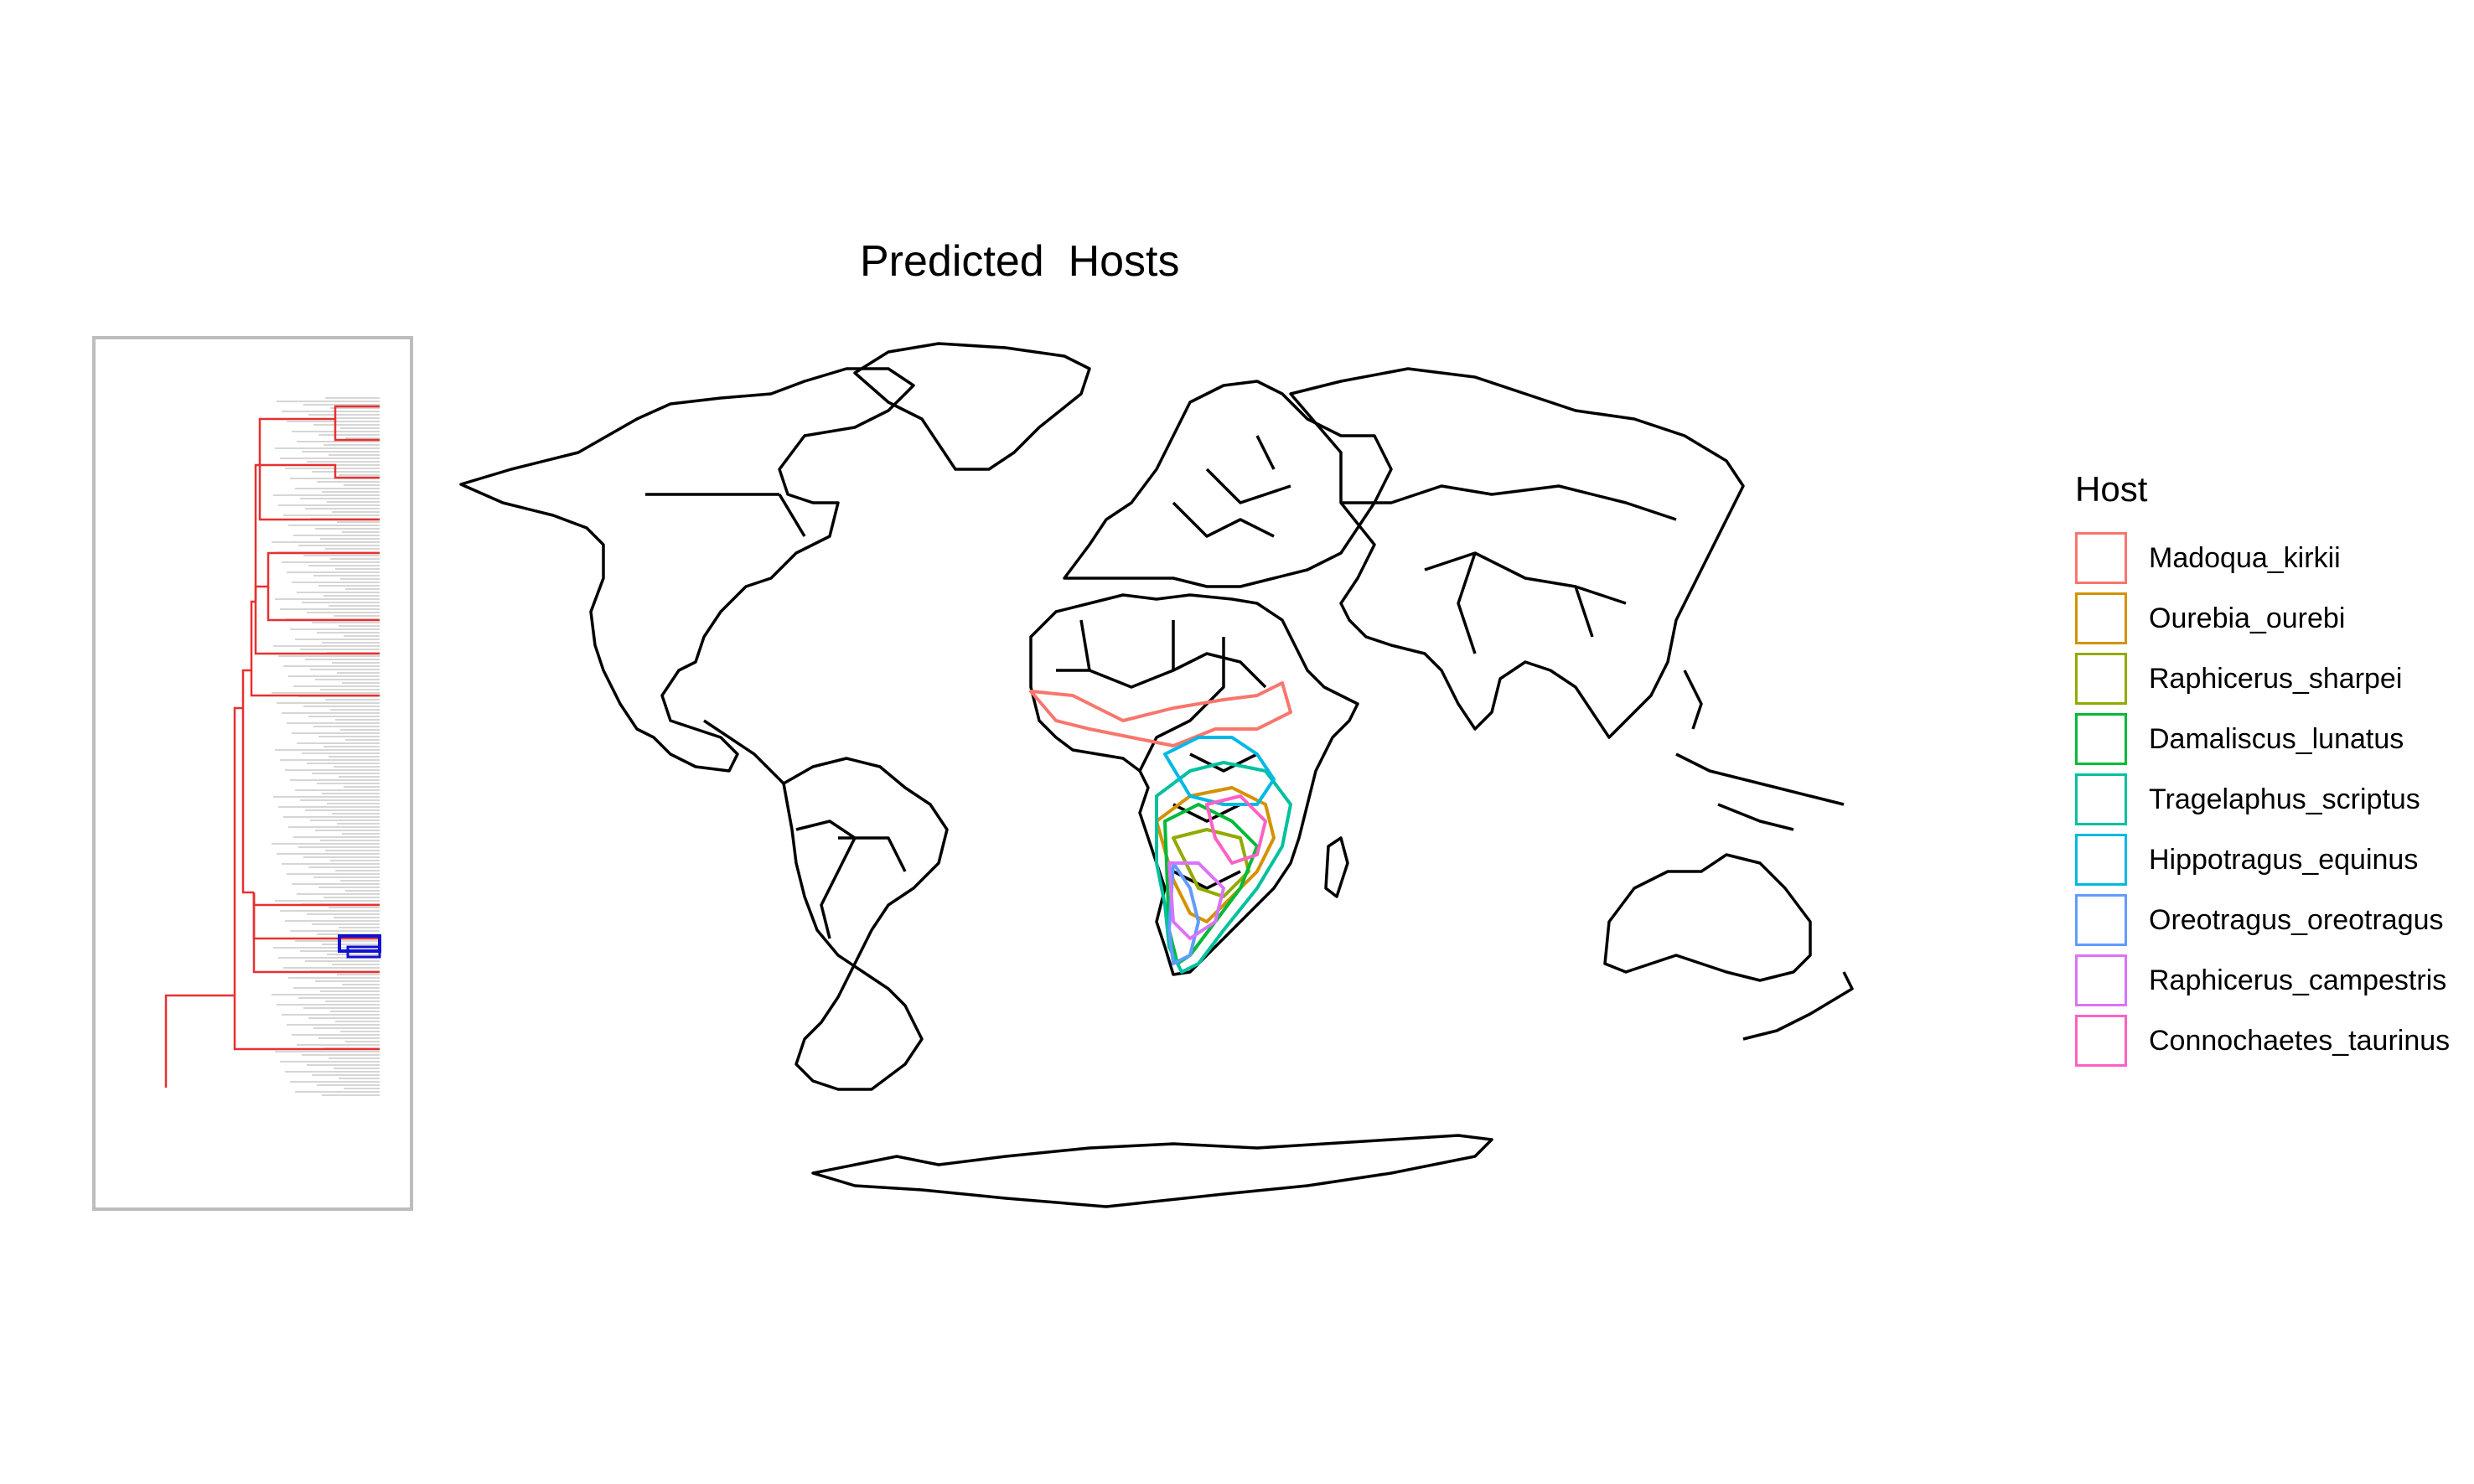  I want to click on europe-borders, so click(1231, 486).